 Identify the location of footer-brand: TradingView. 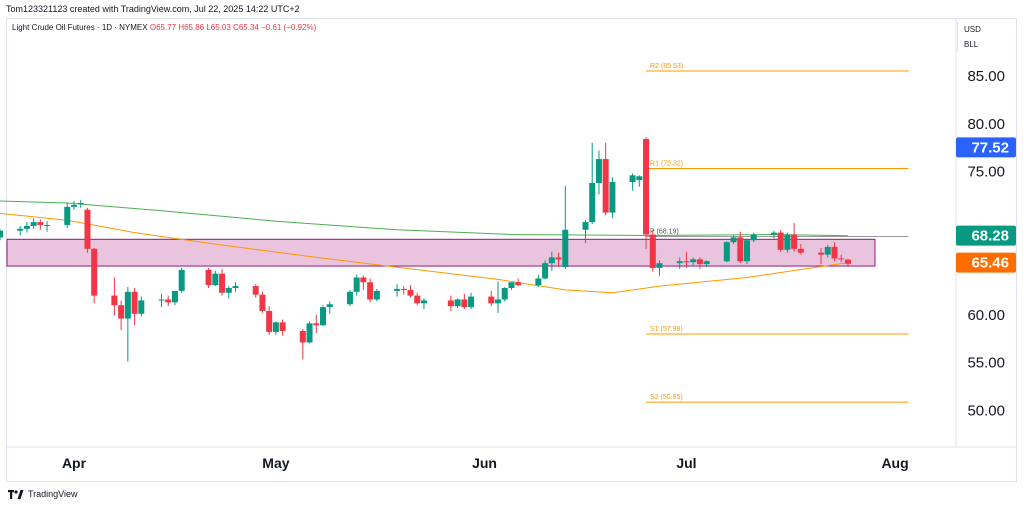
(43, 494).